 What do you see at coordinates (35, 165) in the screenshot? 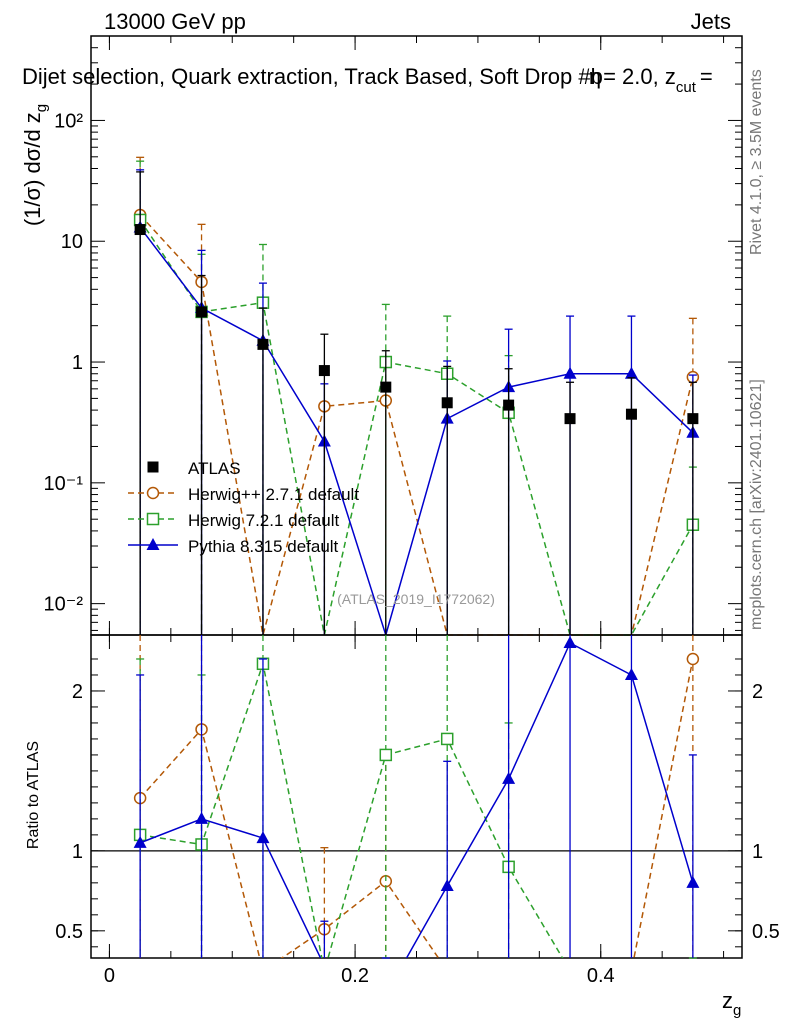
I see `main-ylabel: (1/σ) dσ/d zg` at bounding box center [35, 165].